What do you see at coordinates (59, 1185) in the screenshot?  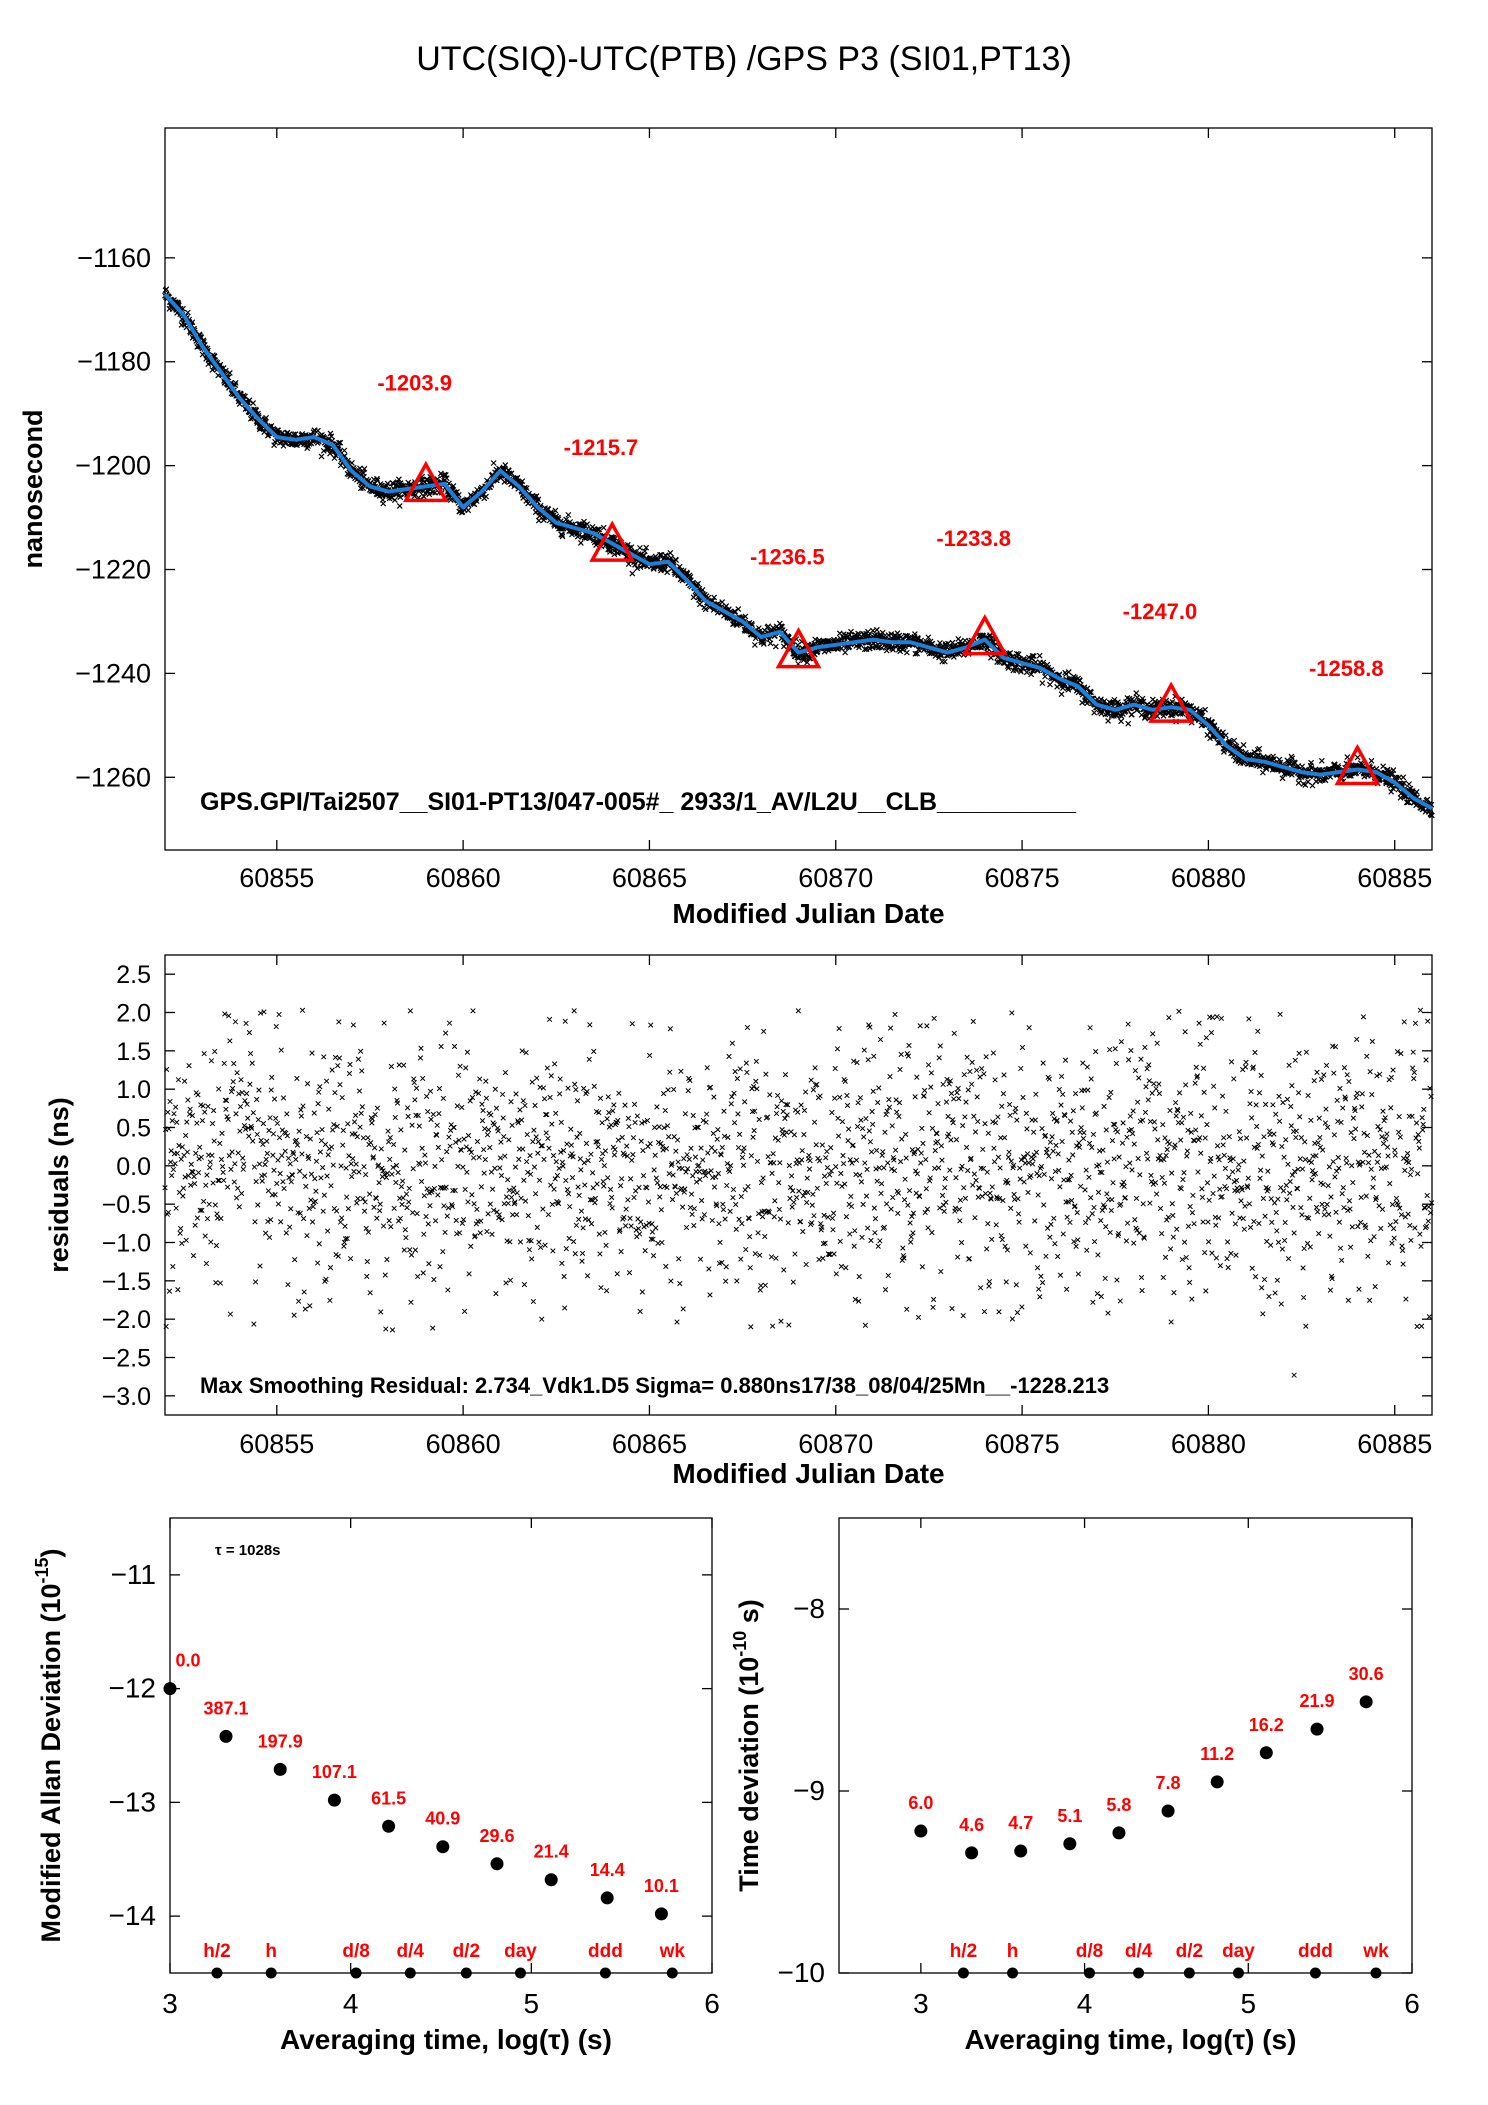 I see `residuals-y-axis-label: residuals (ns)` at bounding box center [59, 1185].